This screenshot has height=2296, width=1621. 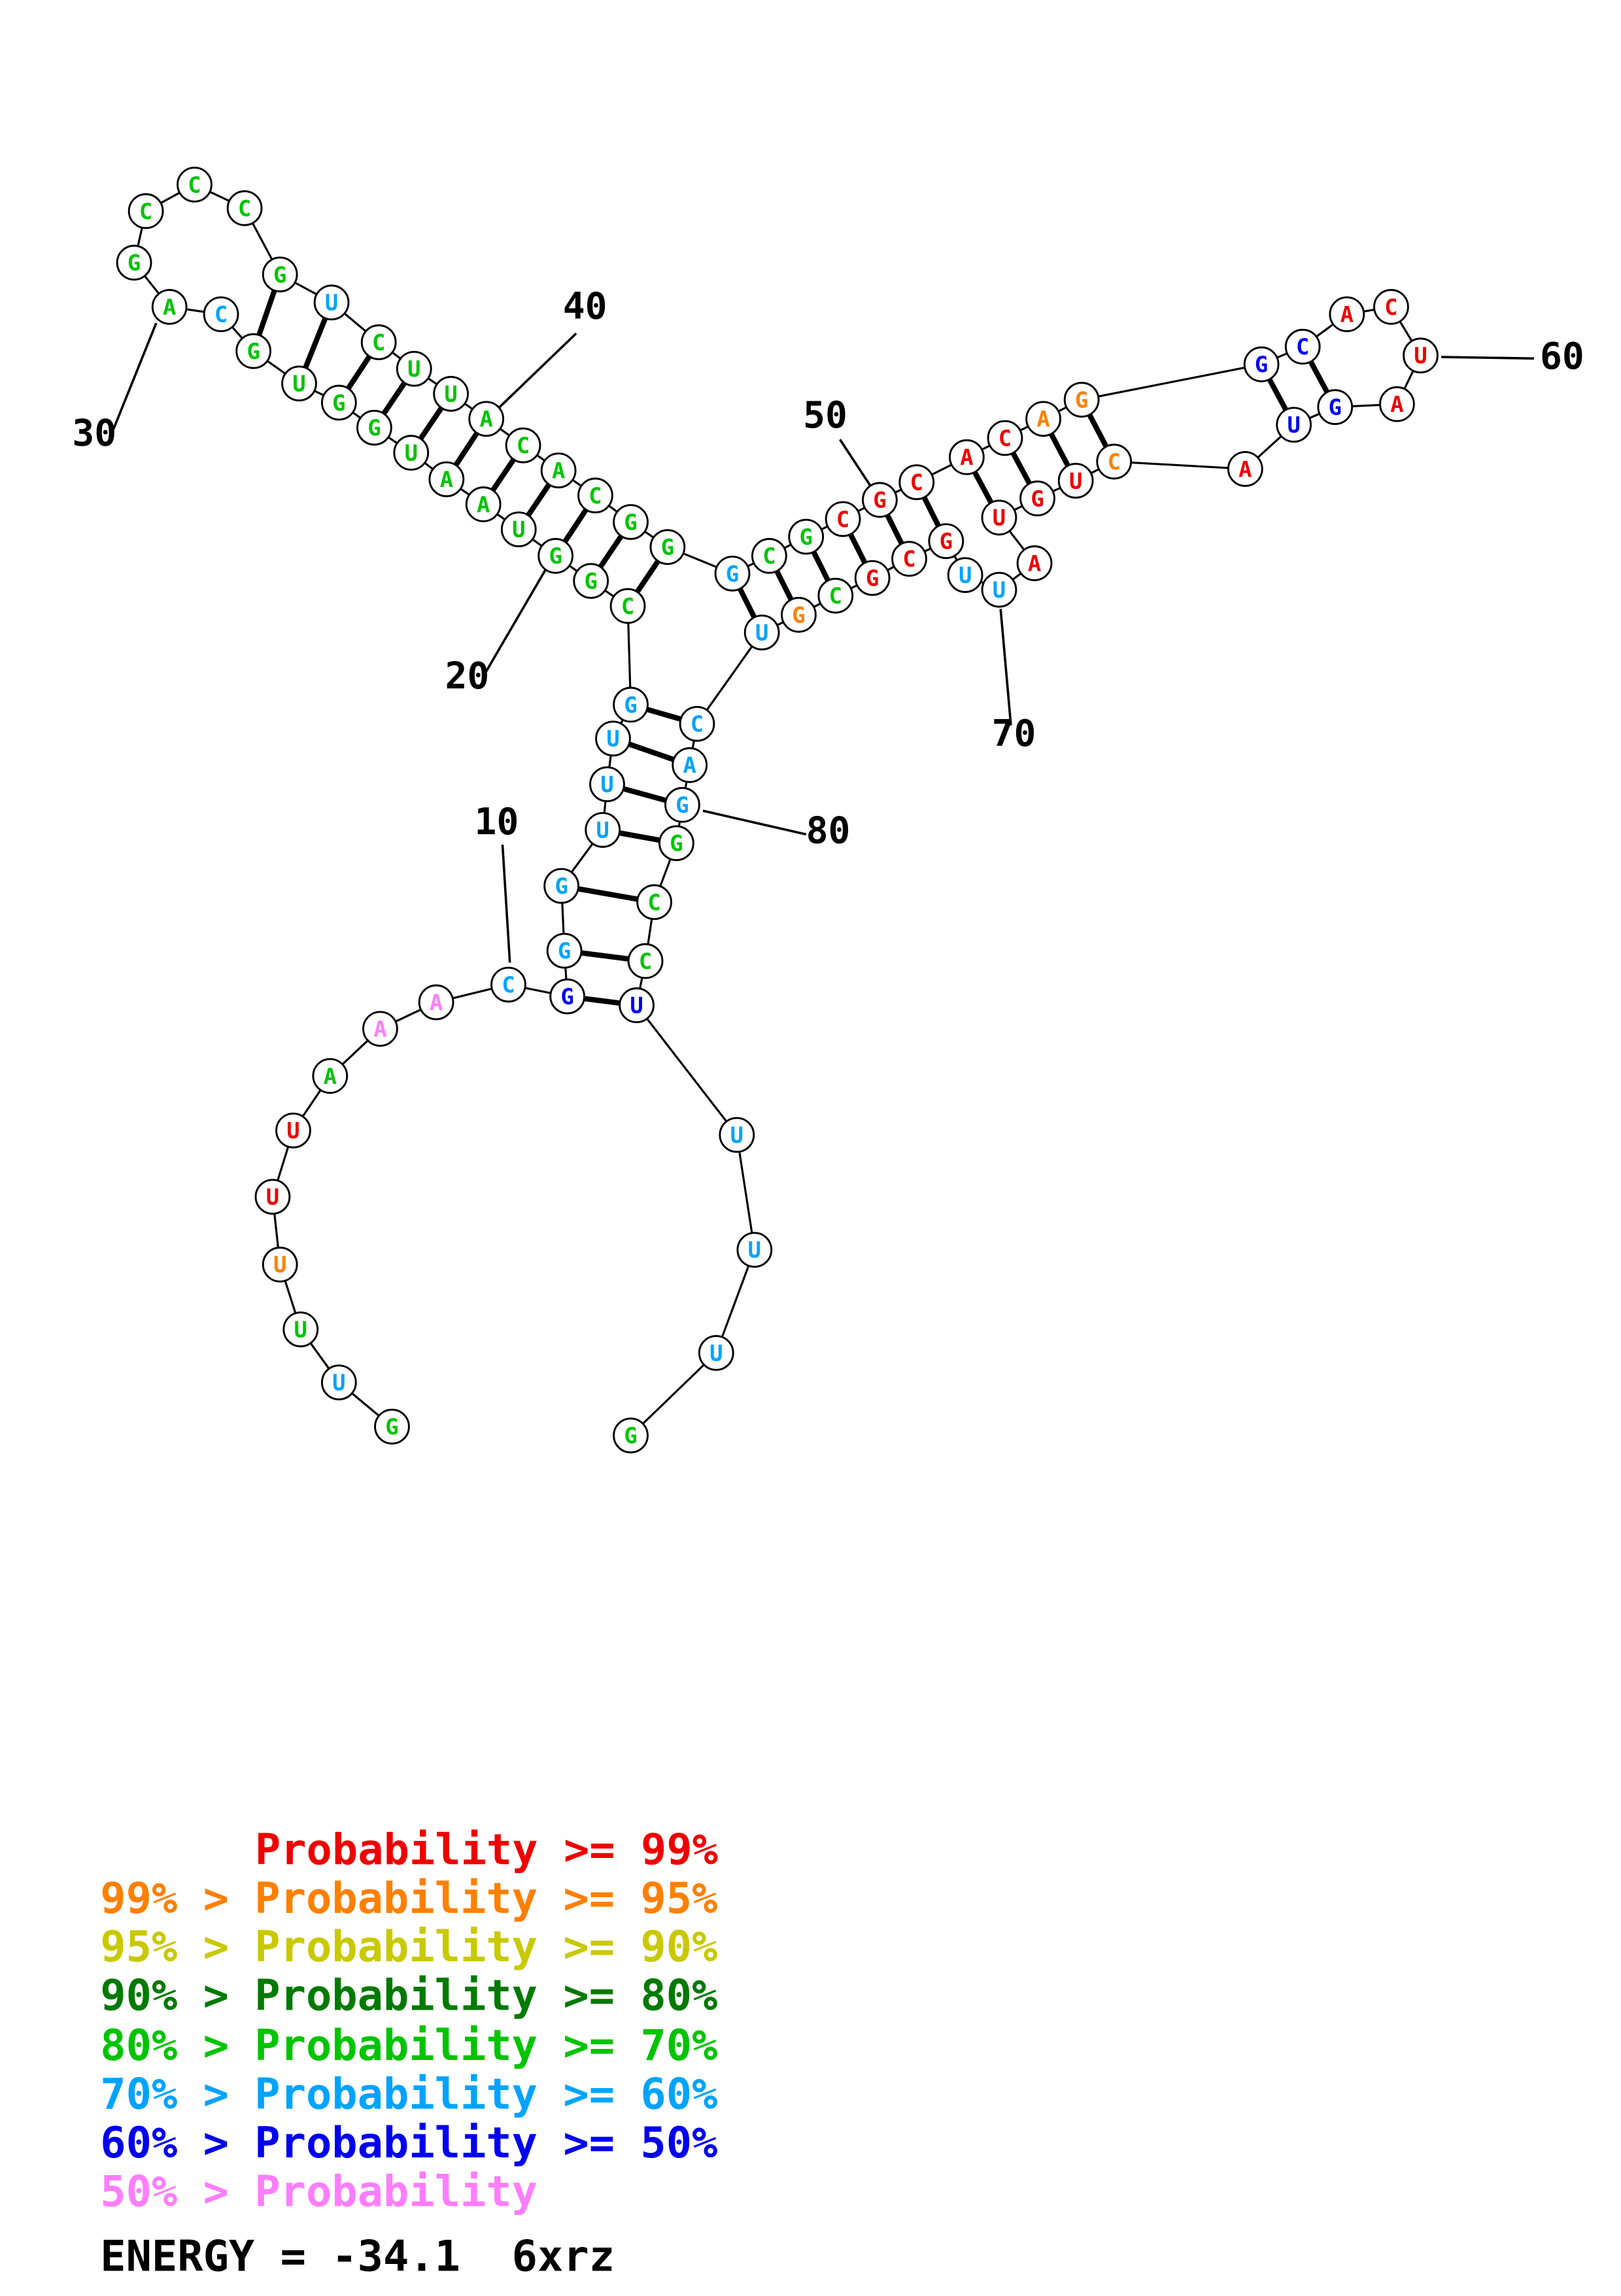 I want to click on legend-line-1: Probability >= 99%, so click(x=487, y=1850).